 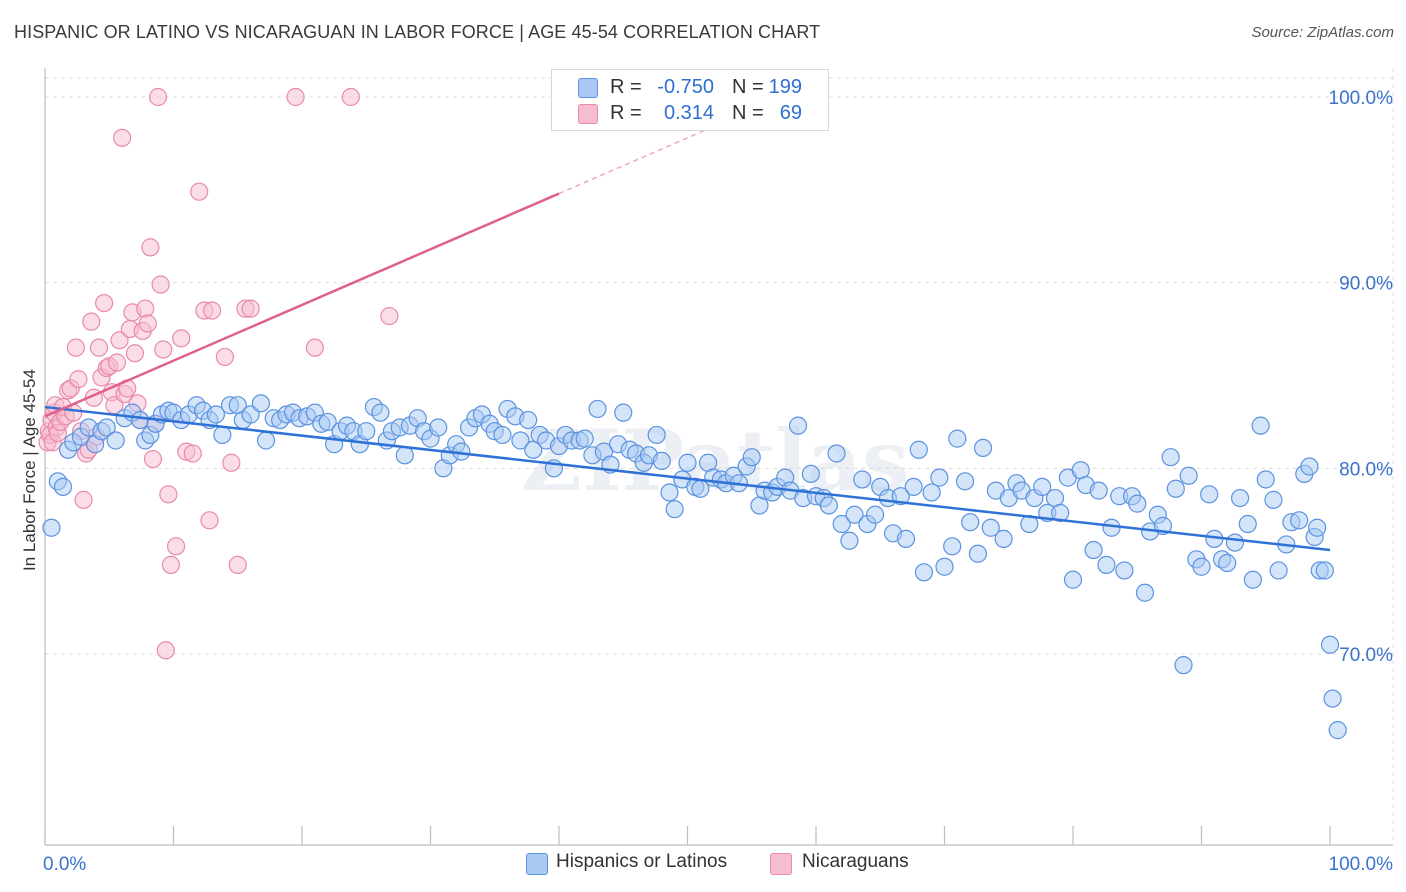 What do you see at coordinates (790, 113) in the screenshot?
I see `legend-n-value: 69` at bounding box center [790, 113].